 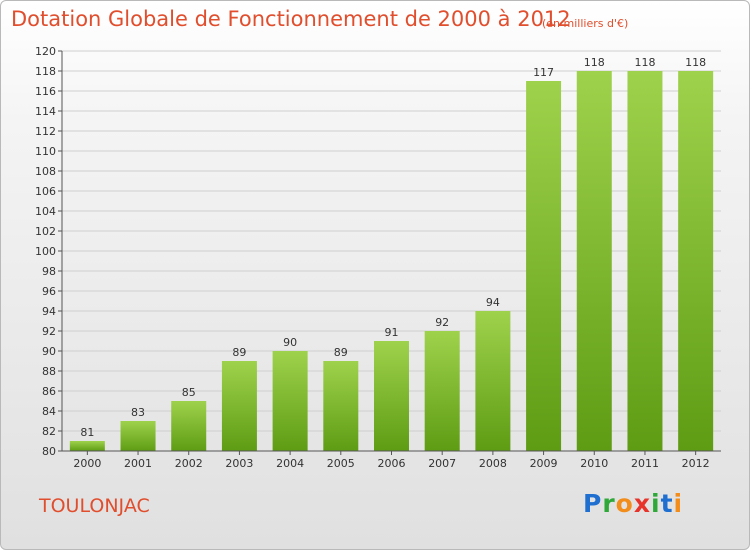 I want to click on data-label: 81, so click(x=87, y=432).